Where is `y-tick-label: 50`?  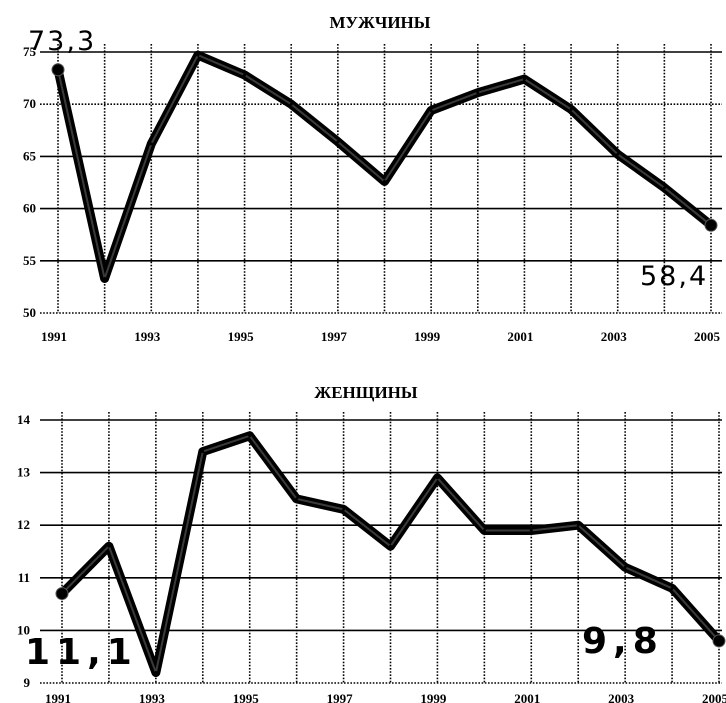
y-tick-label: 50 is located at coordinates (29, 312).